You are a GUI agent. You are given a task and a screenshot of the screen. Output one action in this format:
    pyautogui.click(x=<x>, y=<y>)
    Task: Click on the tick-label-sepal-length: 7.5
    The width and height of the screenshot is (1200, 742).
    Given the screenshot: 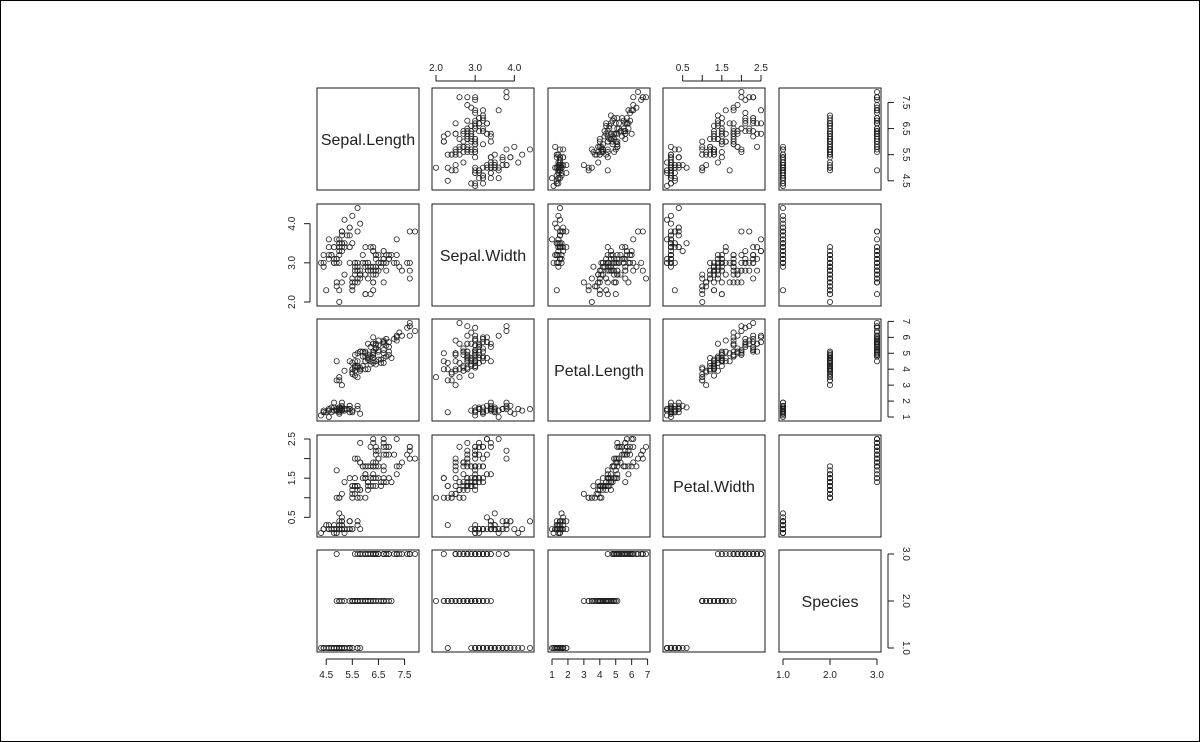 What is the action you would take?
    pyautogui.click(x=405, y=675)
    